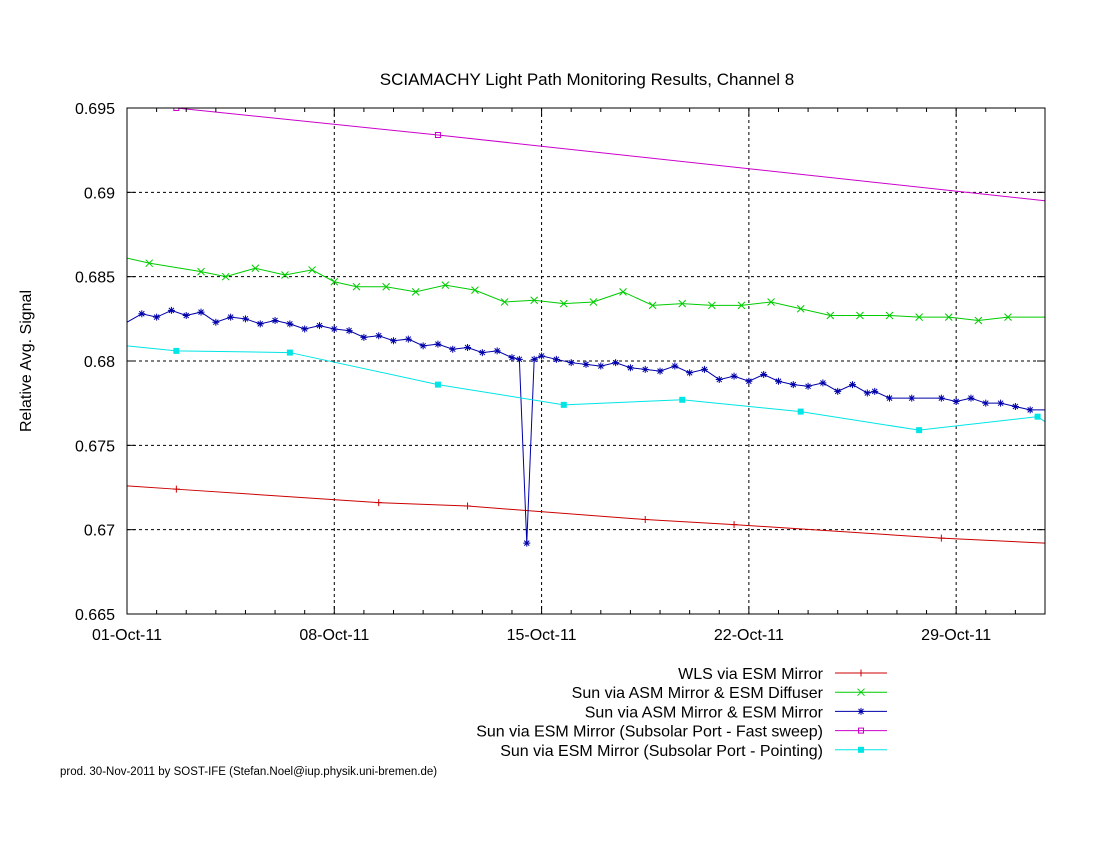  I want to click on legend-label: WLS via ESM Mirror, so click(751, 674).